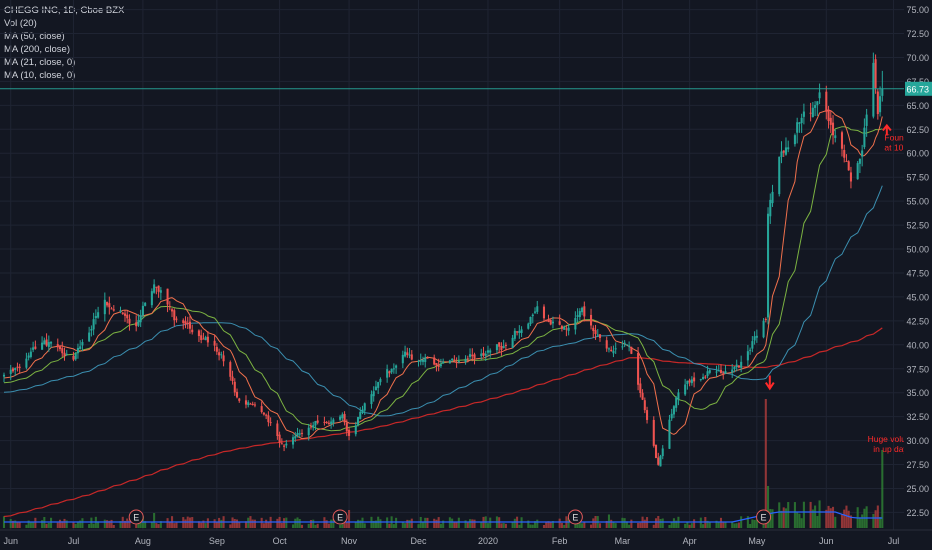  What do you see at coordinates (690, 541) in the screenshot?
I see `x-tick-label: Apr` at bounding box center [690, 541].